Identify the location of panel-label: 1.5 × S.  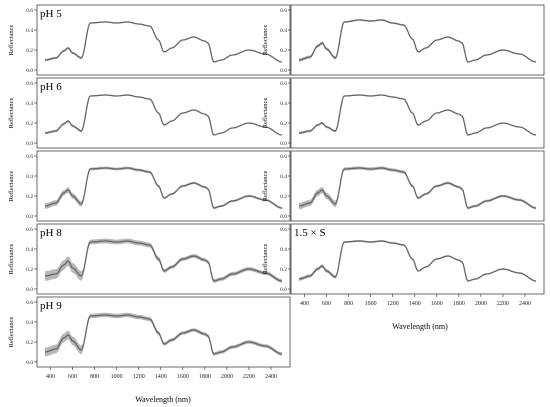
(310, 233).